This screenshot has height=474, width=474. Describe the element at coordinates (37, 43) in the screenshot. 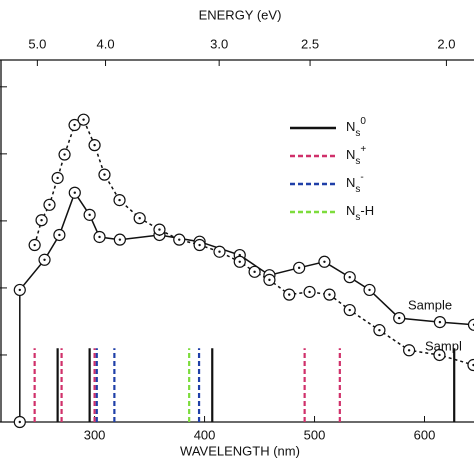

I see `x2-tick-label: 5.0` at that location.